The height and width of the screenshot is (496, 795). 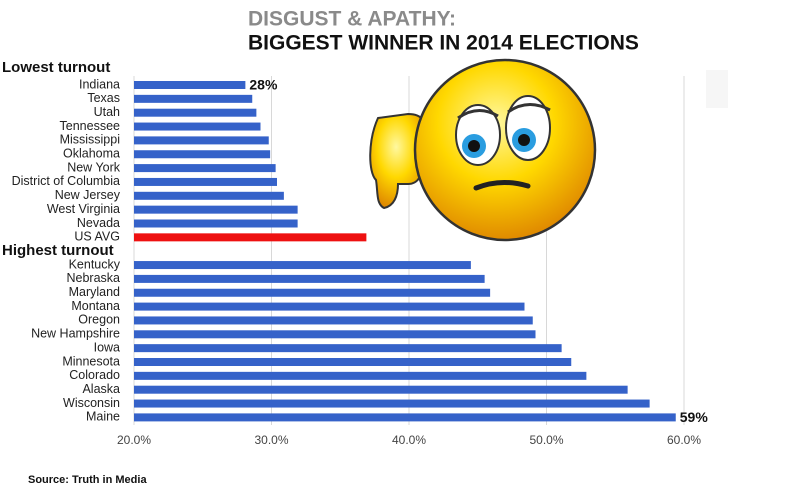 What do you see at coordinates (271, 440) in the screenshot?
I see `x-tick-label: 30.0%` at bounding box center [271, 440].